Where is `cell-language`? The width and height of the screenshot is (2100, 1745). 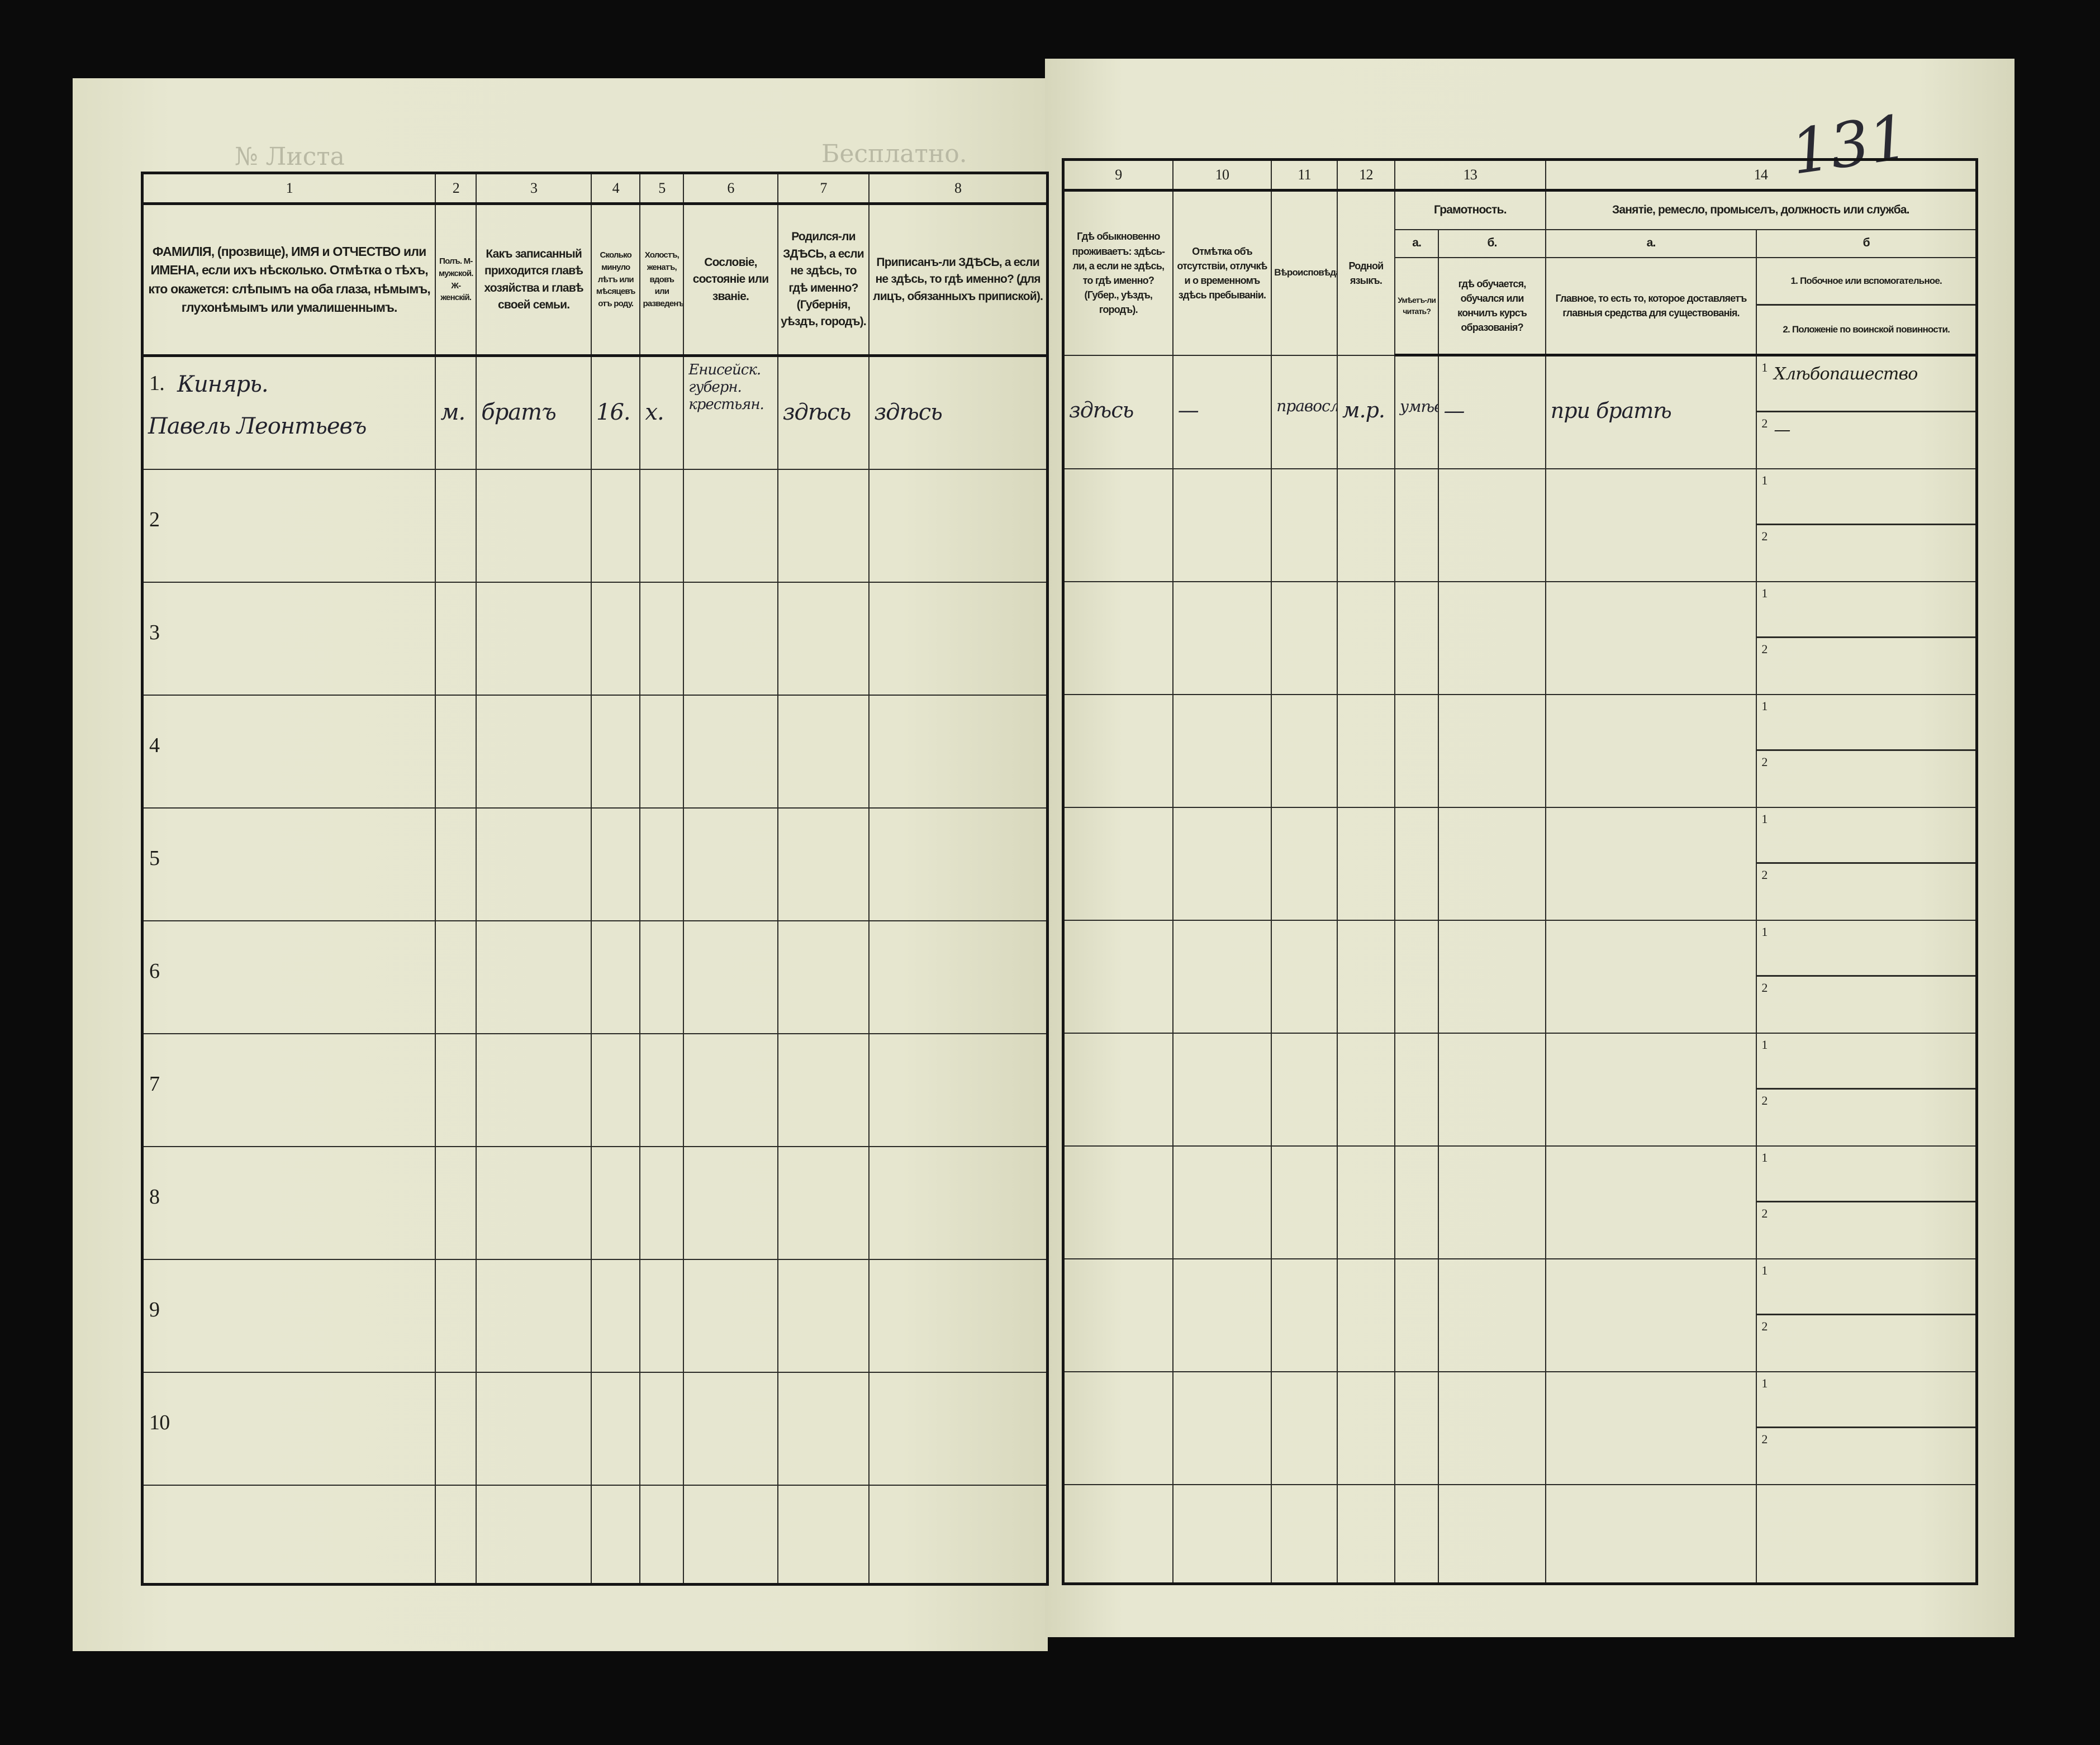 cell-language is located at coordinates (1365, 1090).